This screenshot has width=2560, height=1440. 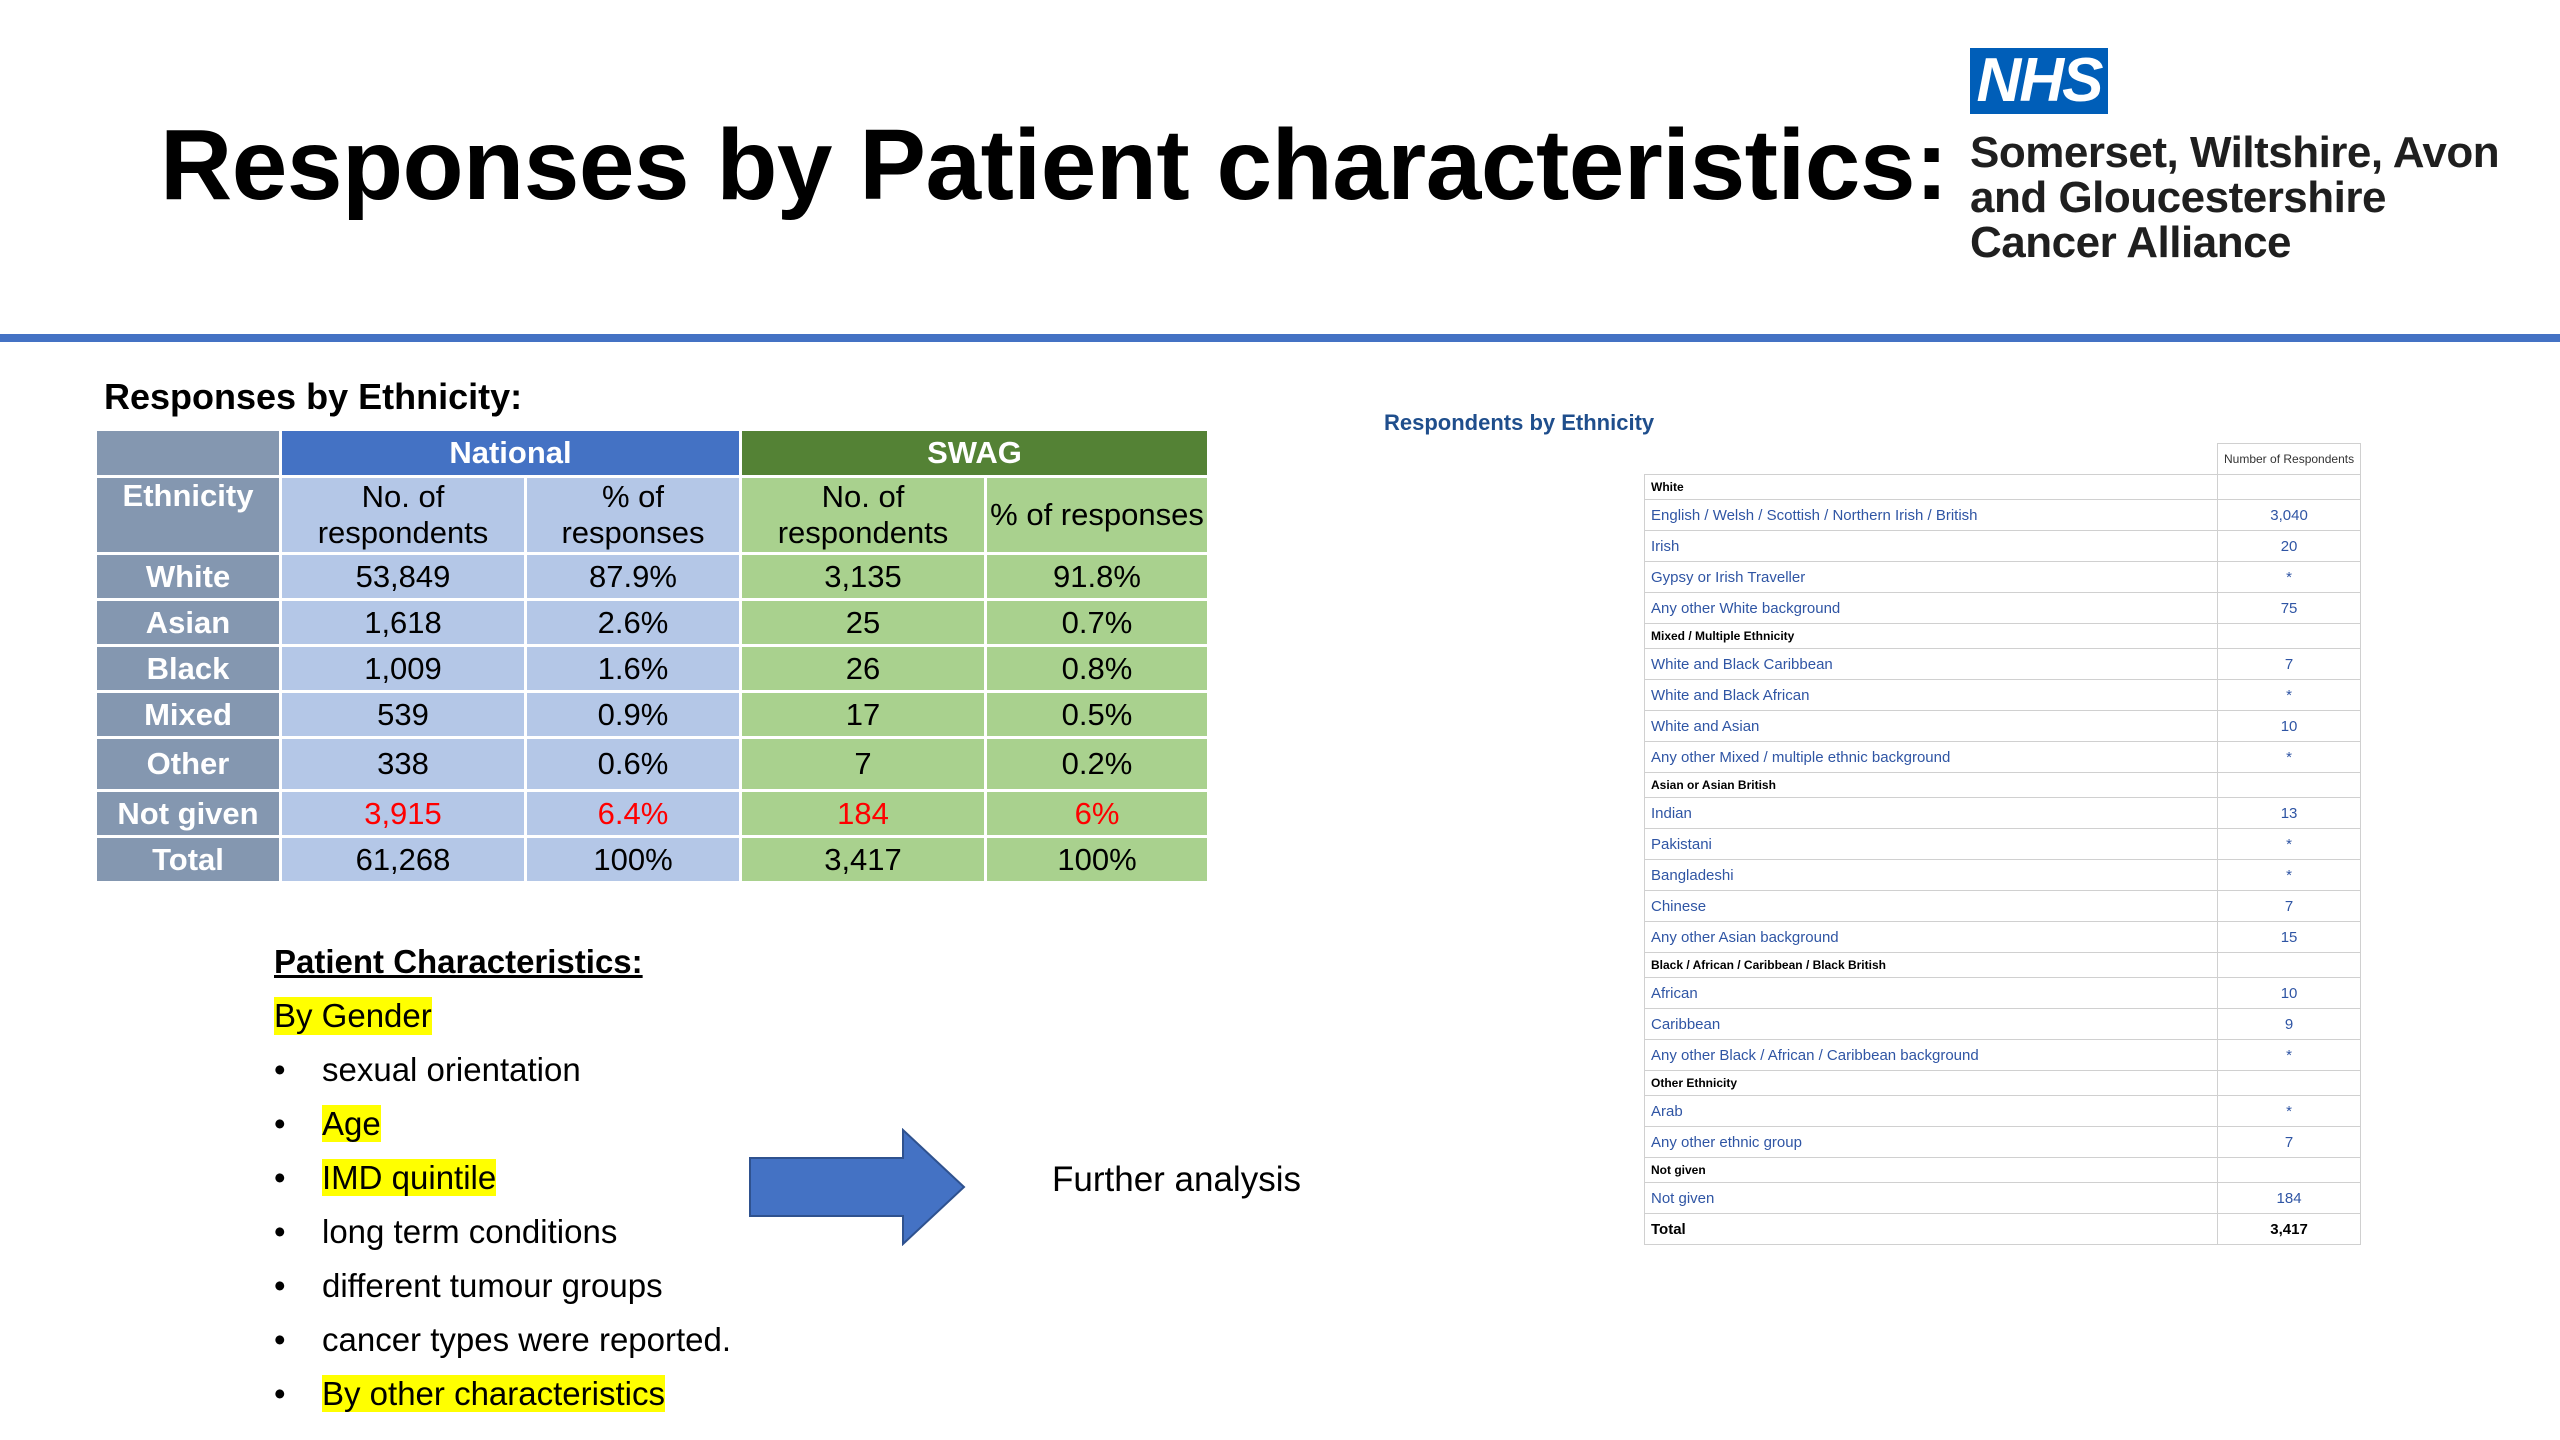 What do you see at coordinates (2003, 1198) in the screenshot?
I see `respondents-row: Not given 184` at bounding box center [2003, 1198].